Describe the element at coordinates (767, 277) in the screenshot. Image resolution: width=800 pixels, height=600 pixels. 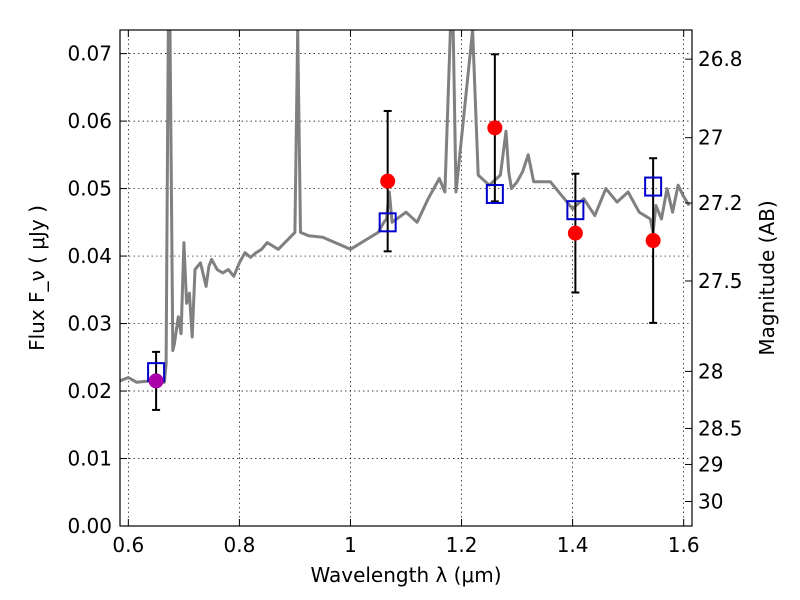
I see `right-axis-label: Magnitude (AB)` at that location.